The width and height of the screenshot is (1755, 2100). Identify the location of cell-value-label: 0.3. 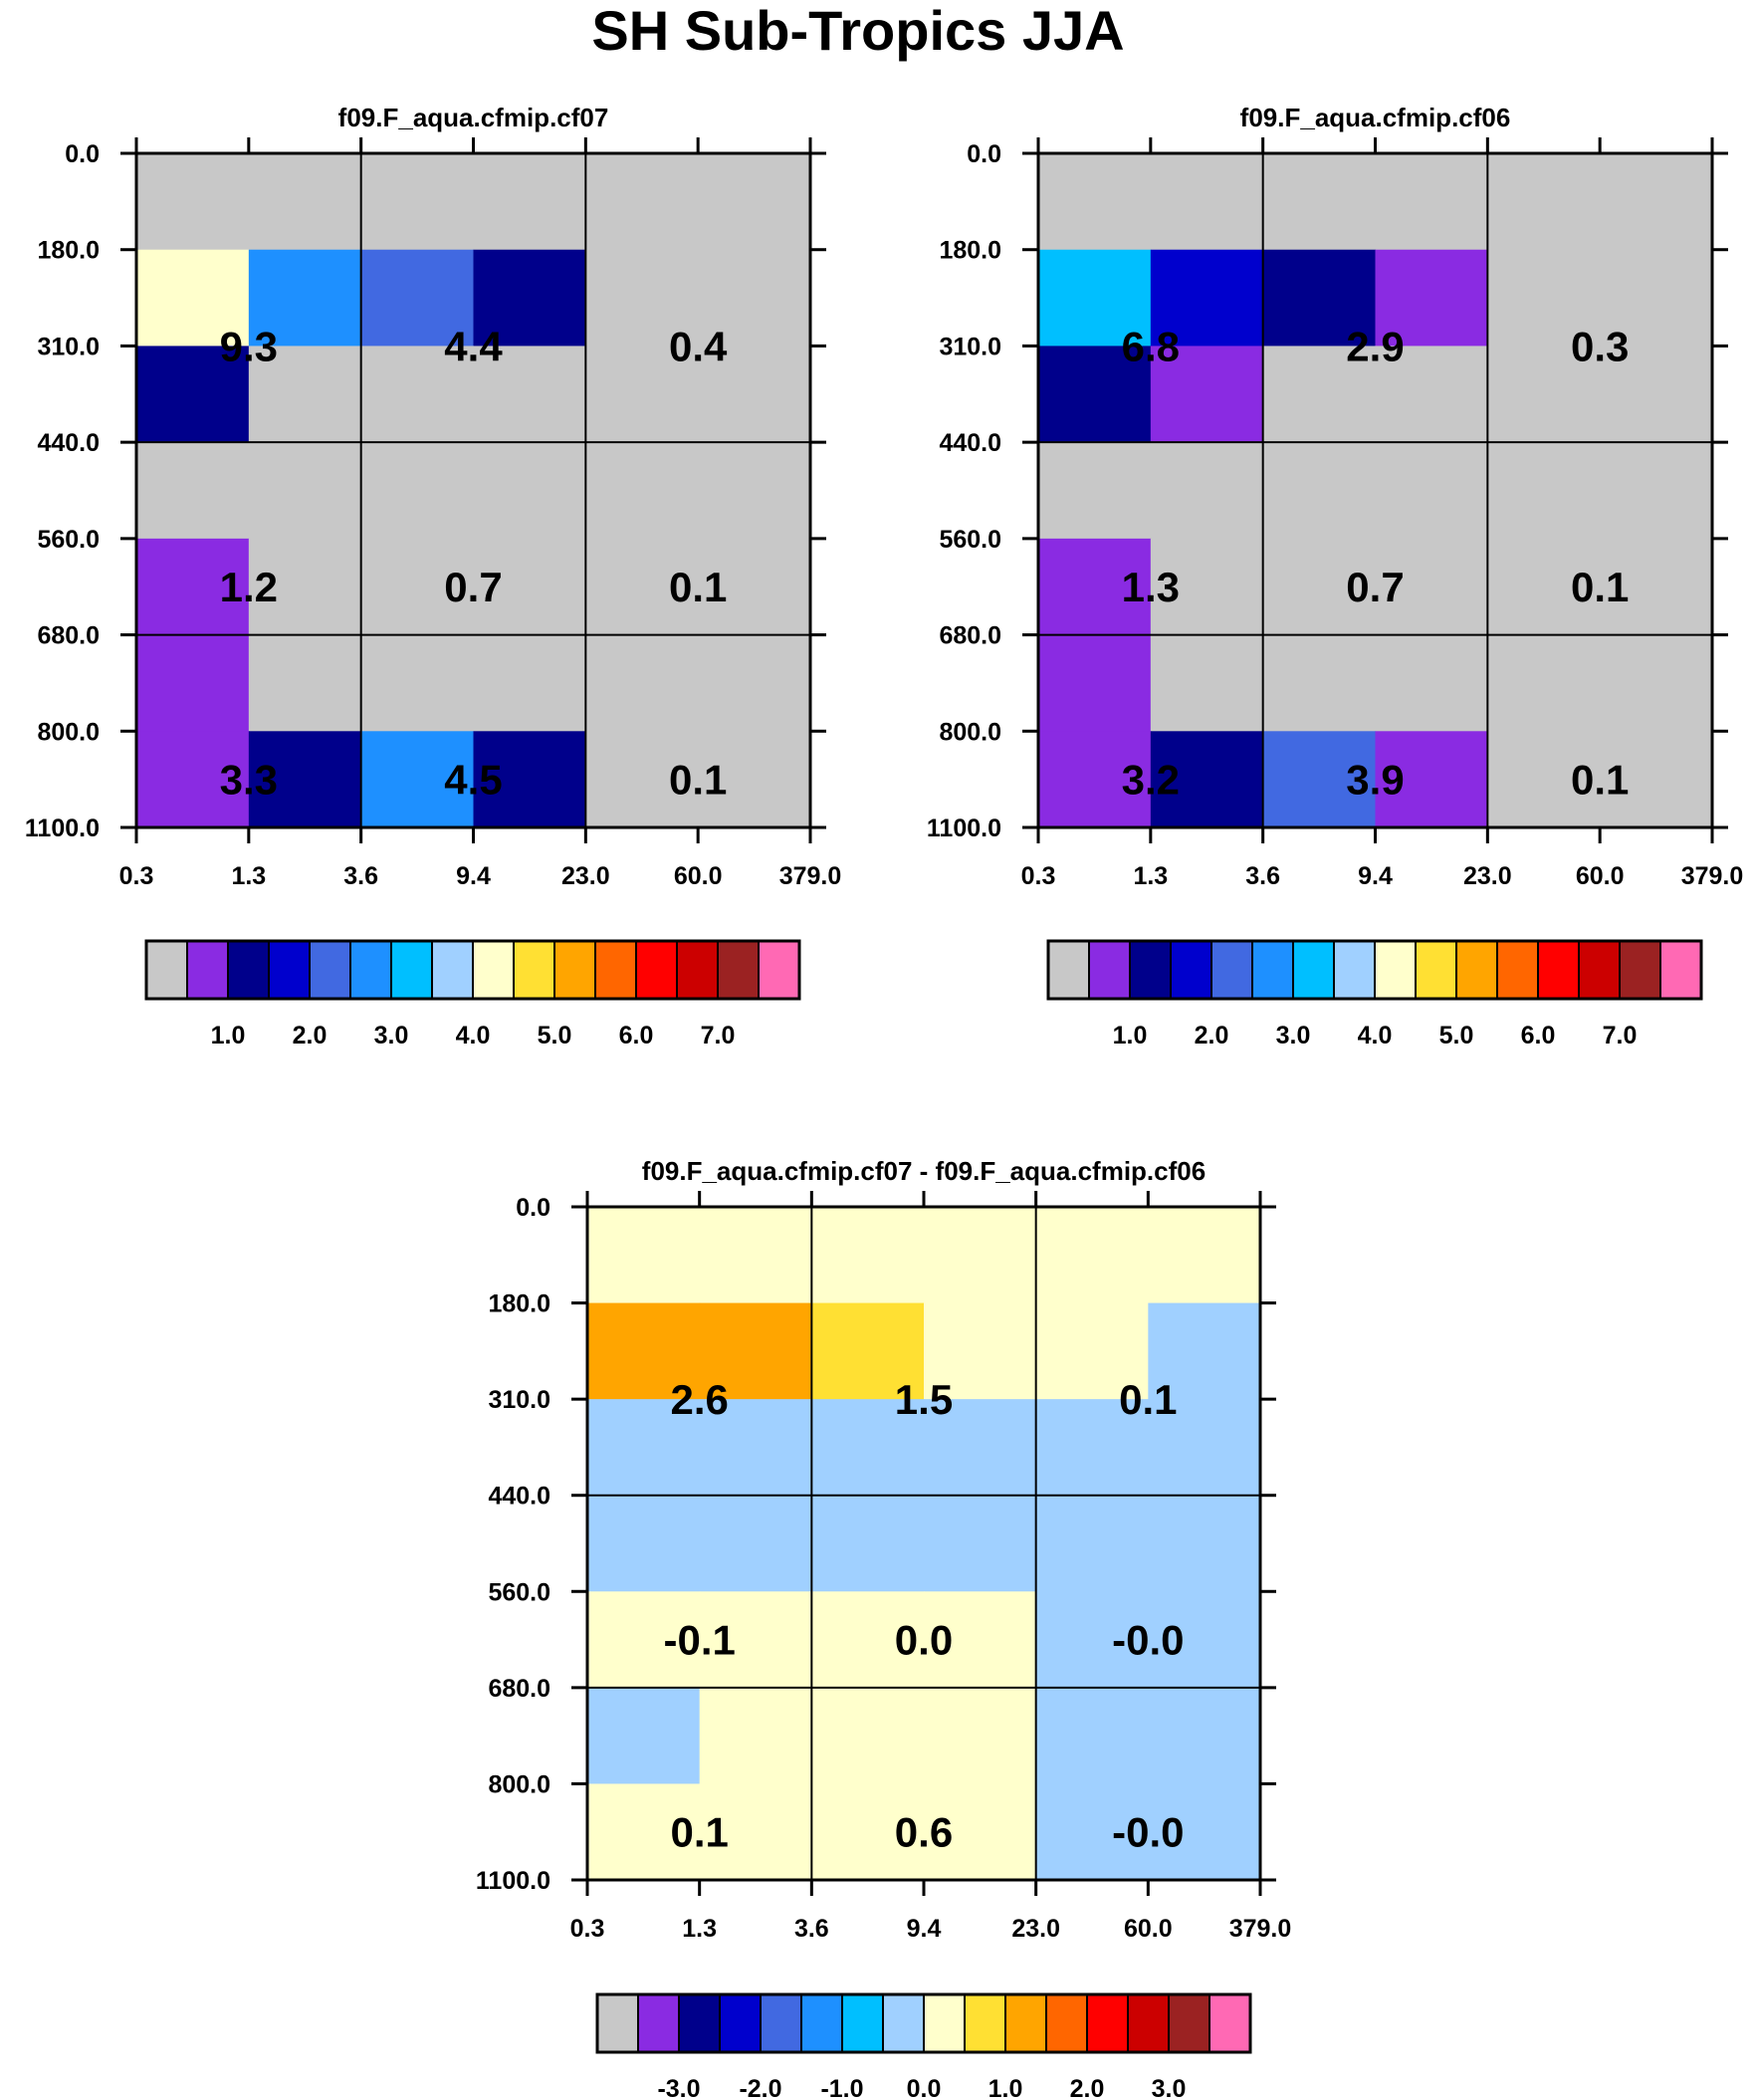
(1600, 346).